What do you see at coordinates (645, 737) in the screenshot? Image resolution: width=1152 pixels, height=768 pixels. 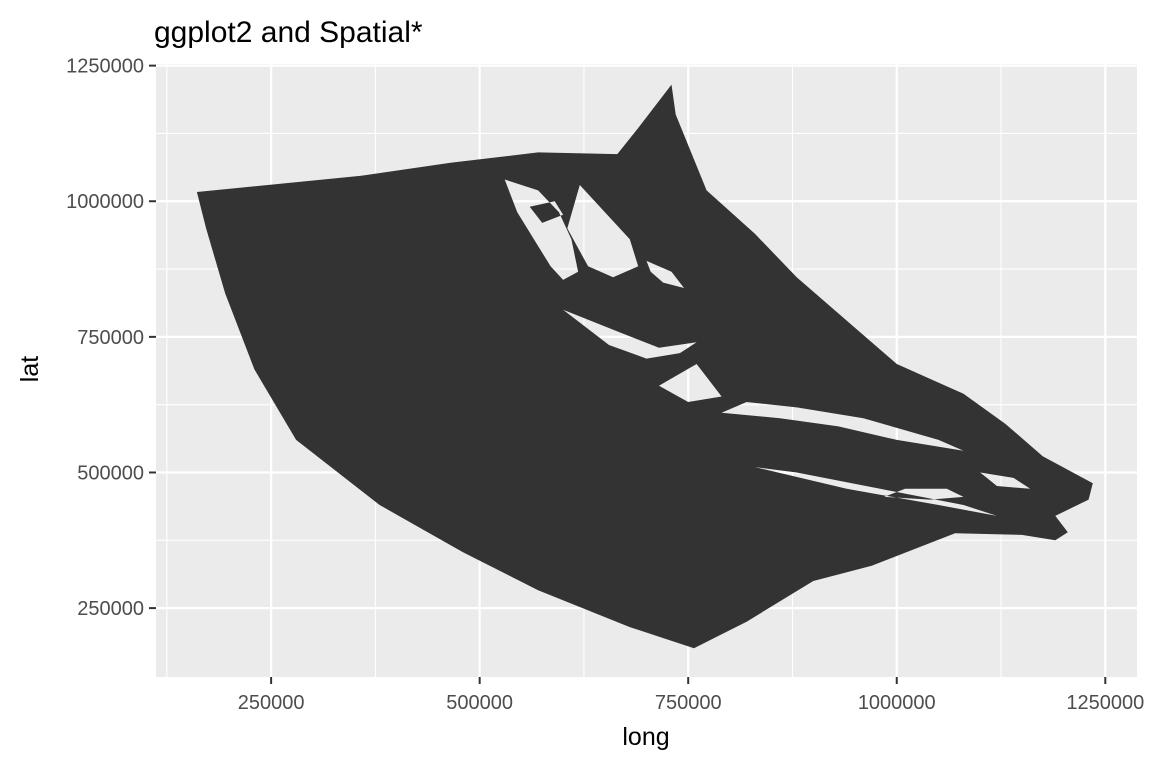 I see `x-axis-title: long` at bounding box center [645, 737].